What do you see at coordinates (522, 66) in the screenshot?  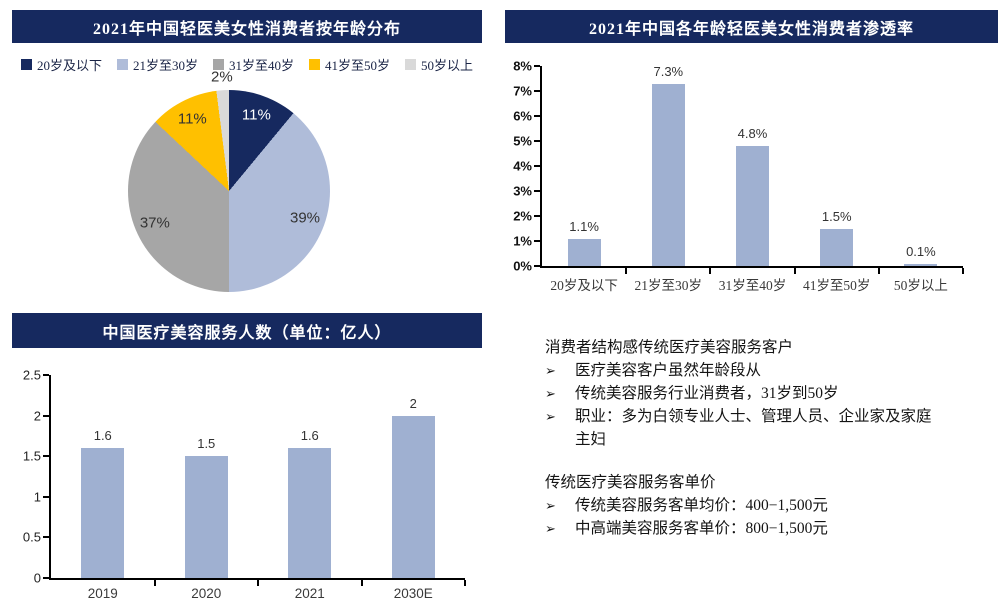 I see `y-axis-label: 8%` at bounding box center [522, 66].